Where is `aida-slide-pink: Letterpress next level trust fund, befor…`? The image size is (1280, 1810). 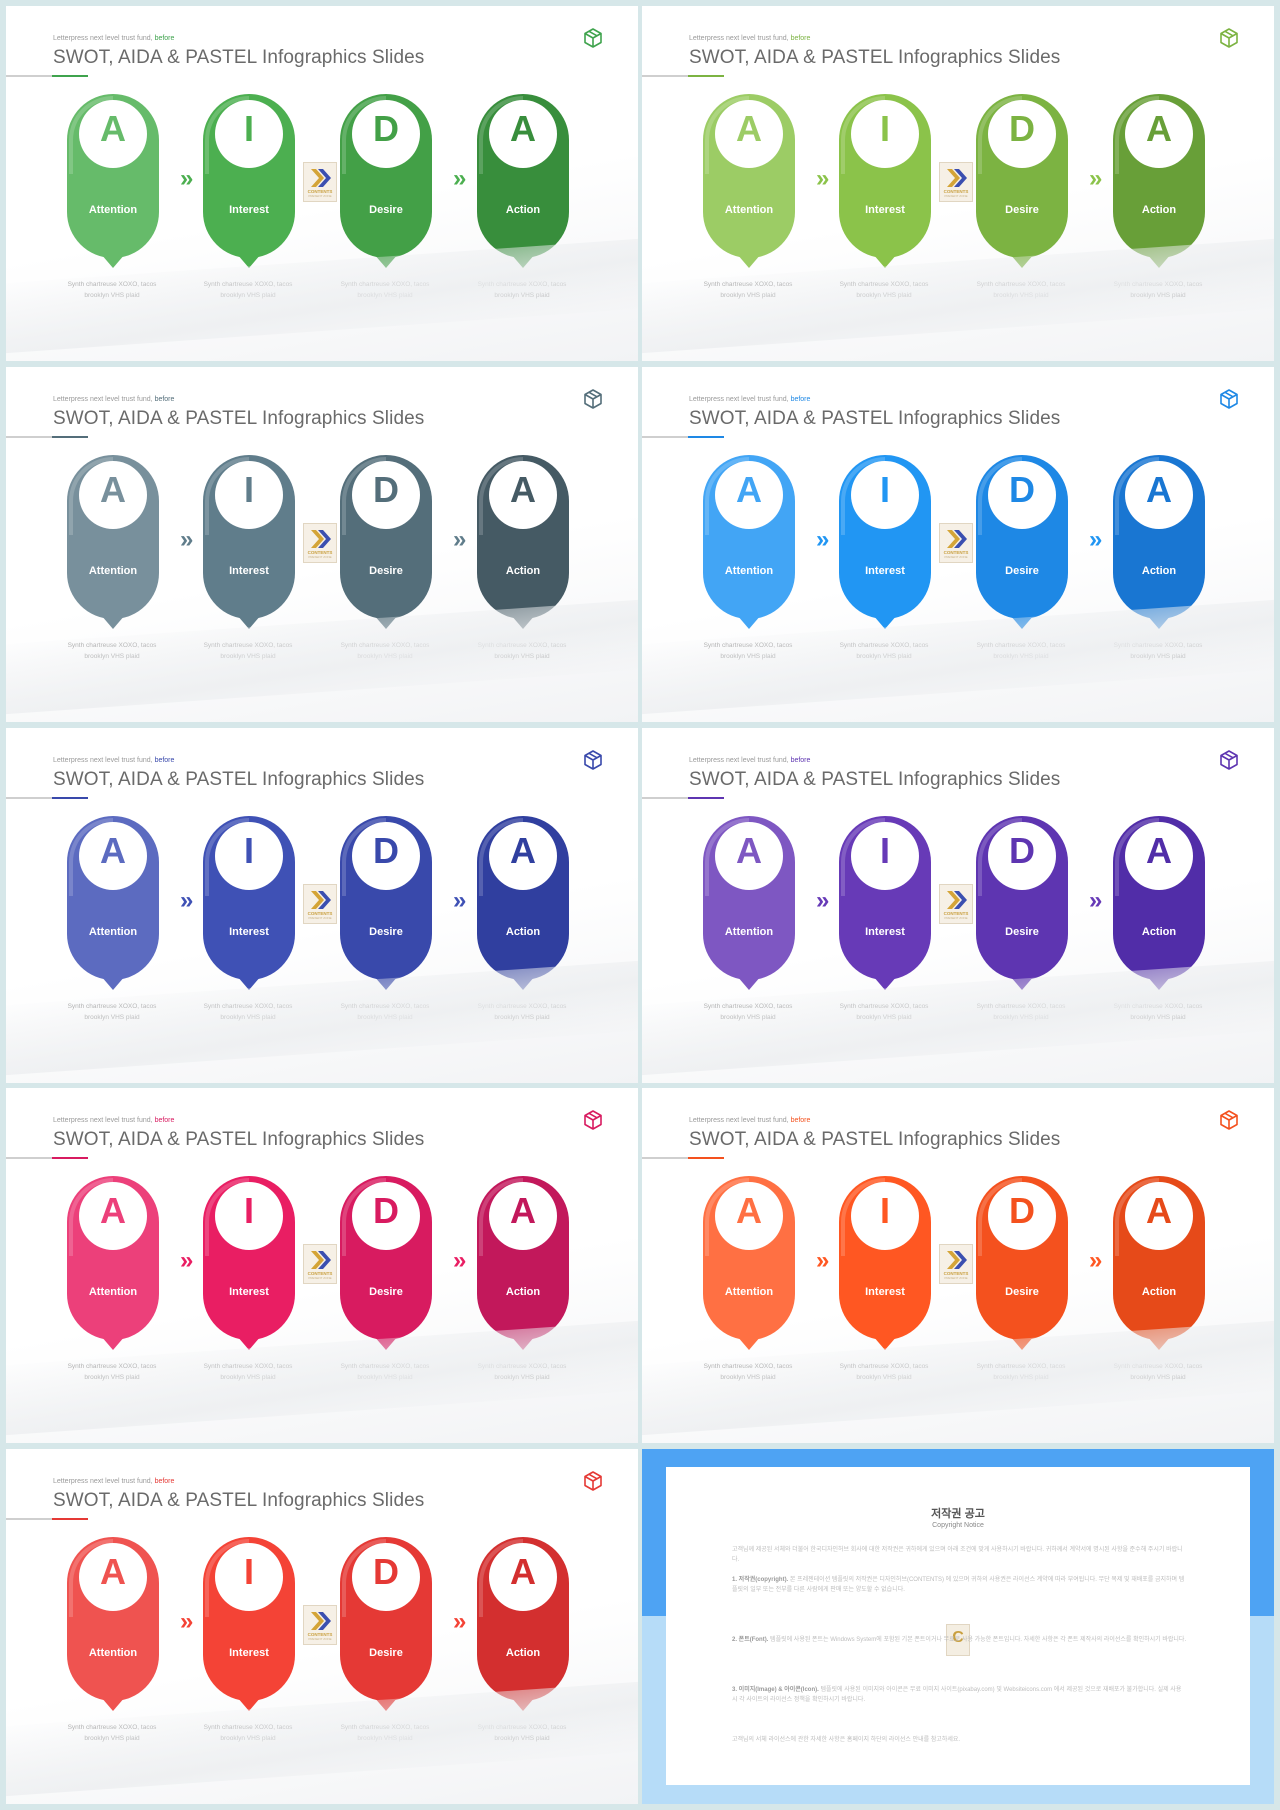 aida-slide-pink: Letterpress next level trust fund, befor… is located at coordinates (322, 1266).